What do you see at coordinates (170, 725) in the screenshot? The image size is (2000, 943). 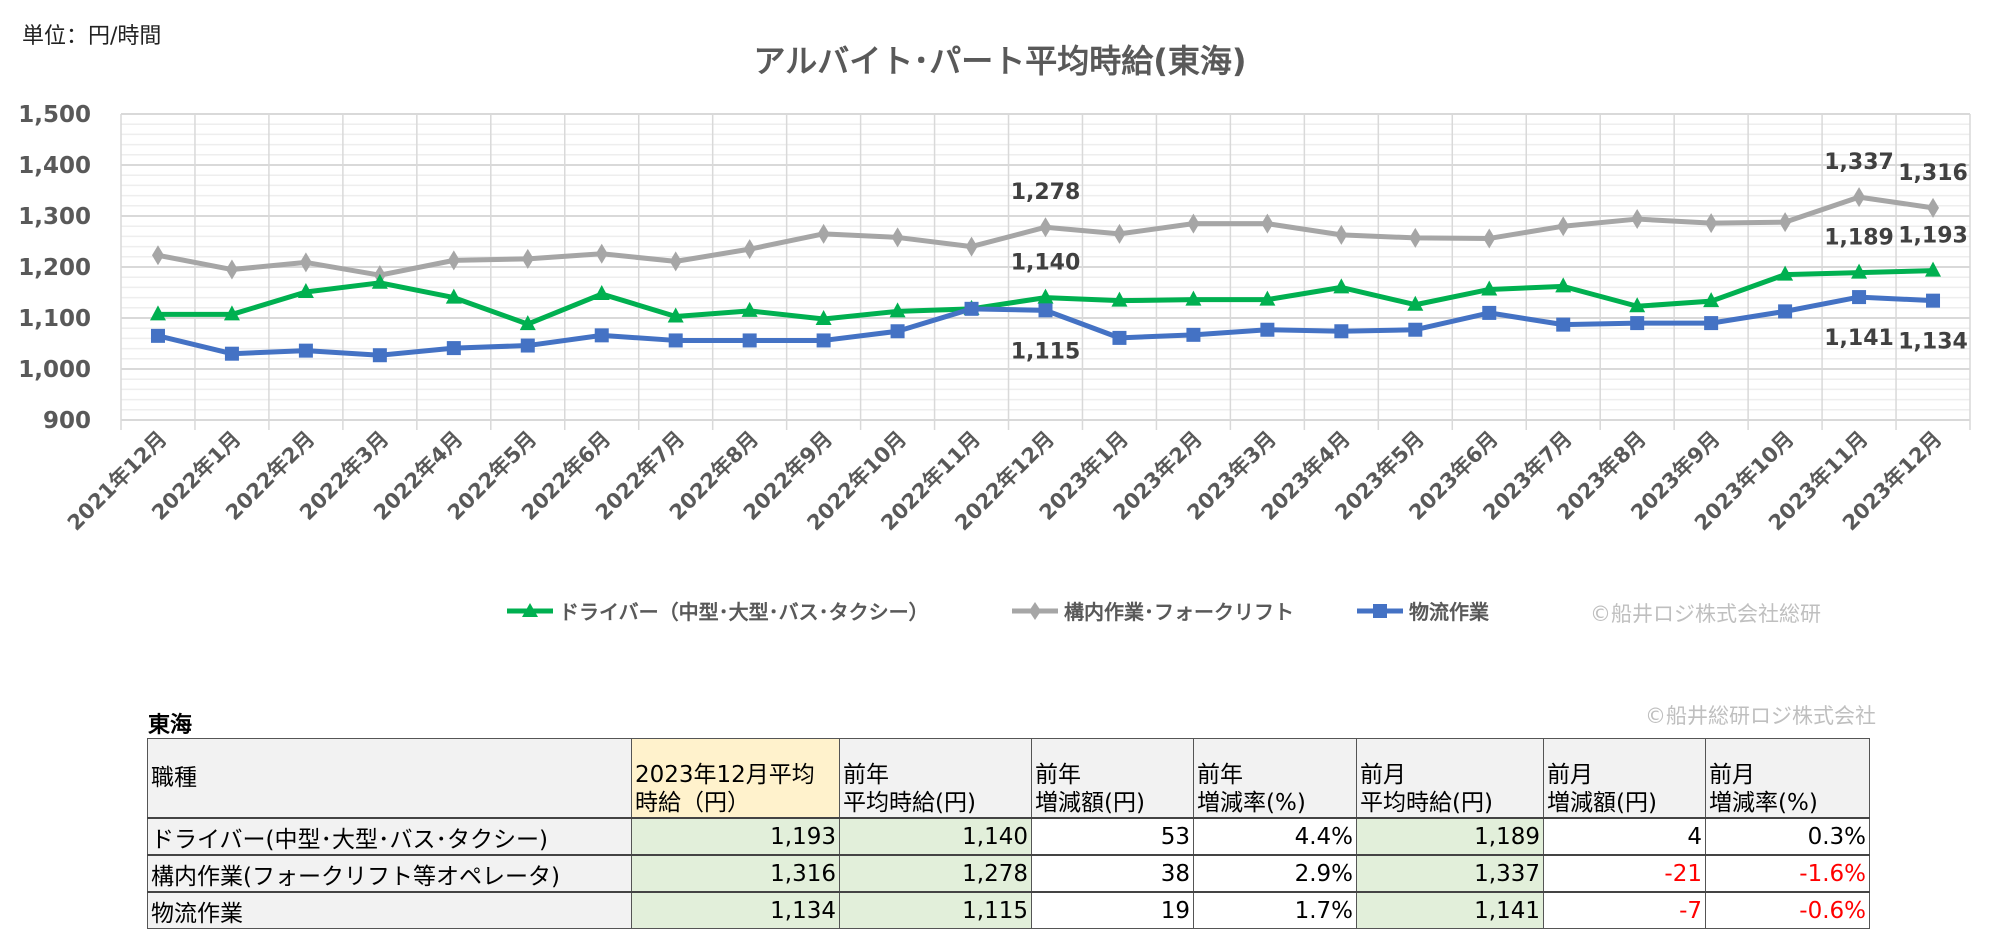 I see `table-region-title: 東海` at bounding box center [170, 725].